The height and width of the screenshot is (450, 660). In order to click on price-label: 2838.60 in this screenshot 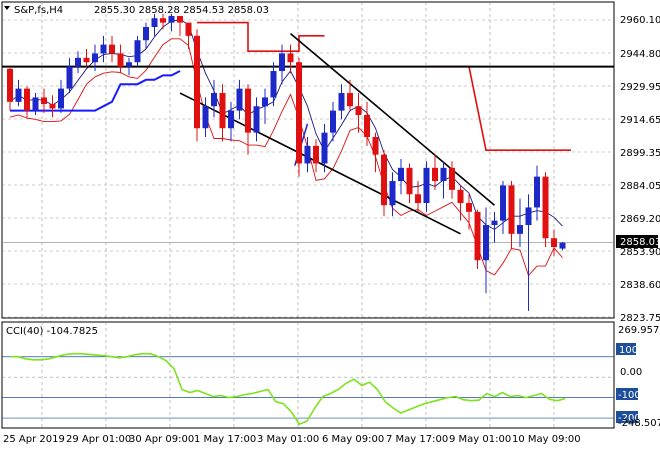, I will do `click(640, 285)`.